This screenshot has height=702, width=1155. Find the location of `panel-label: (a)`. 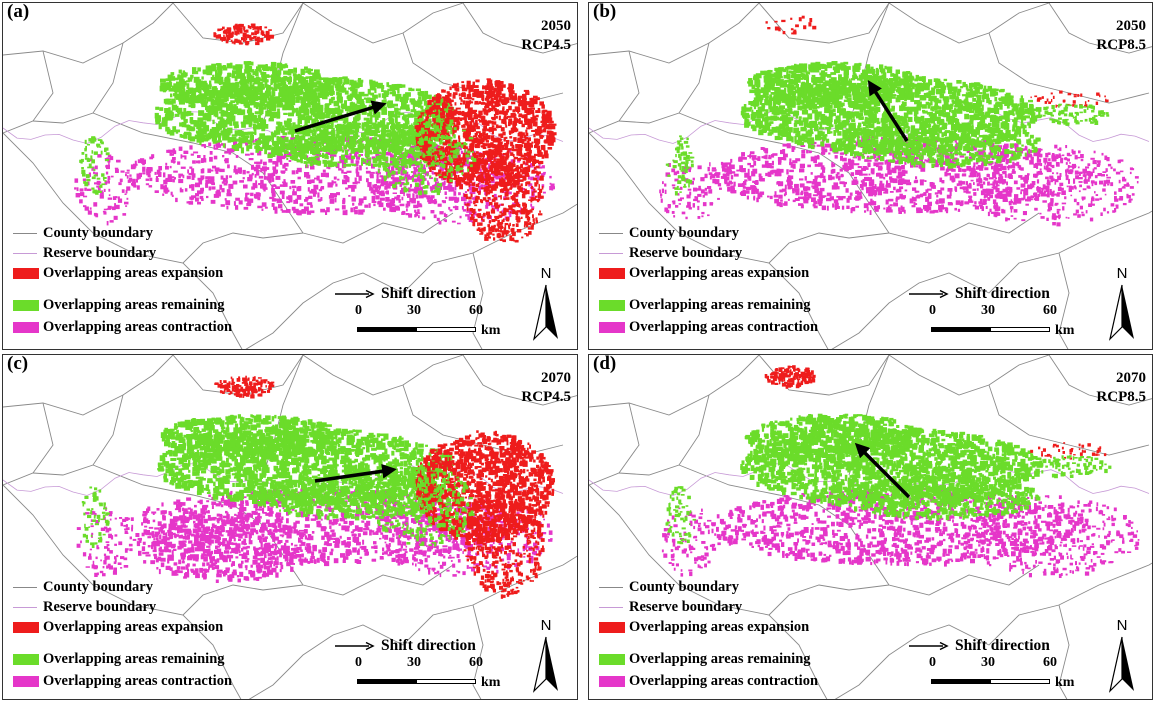

panel-label: (a) is located at coordinates (18, 12).